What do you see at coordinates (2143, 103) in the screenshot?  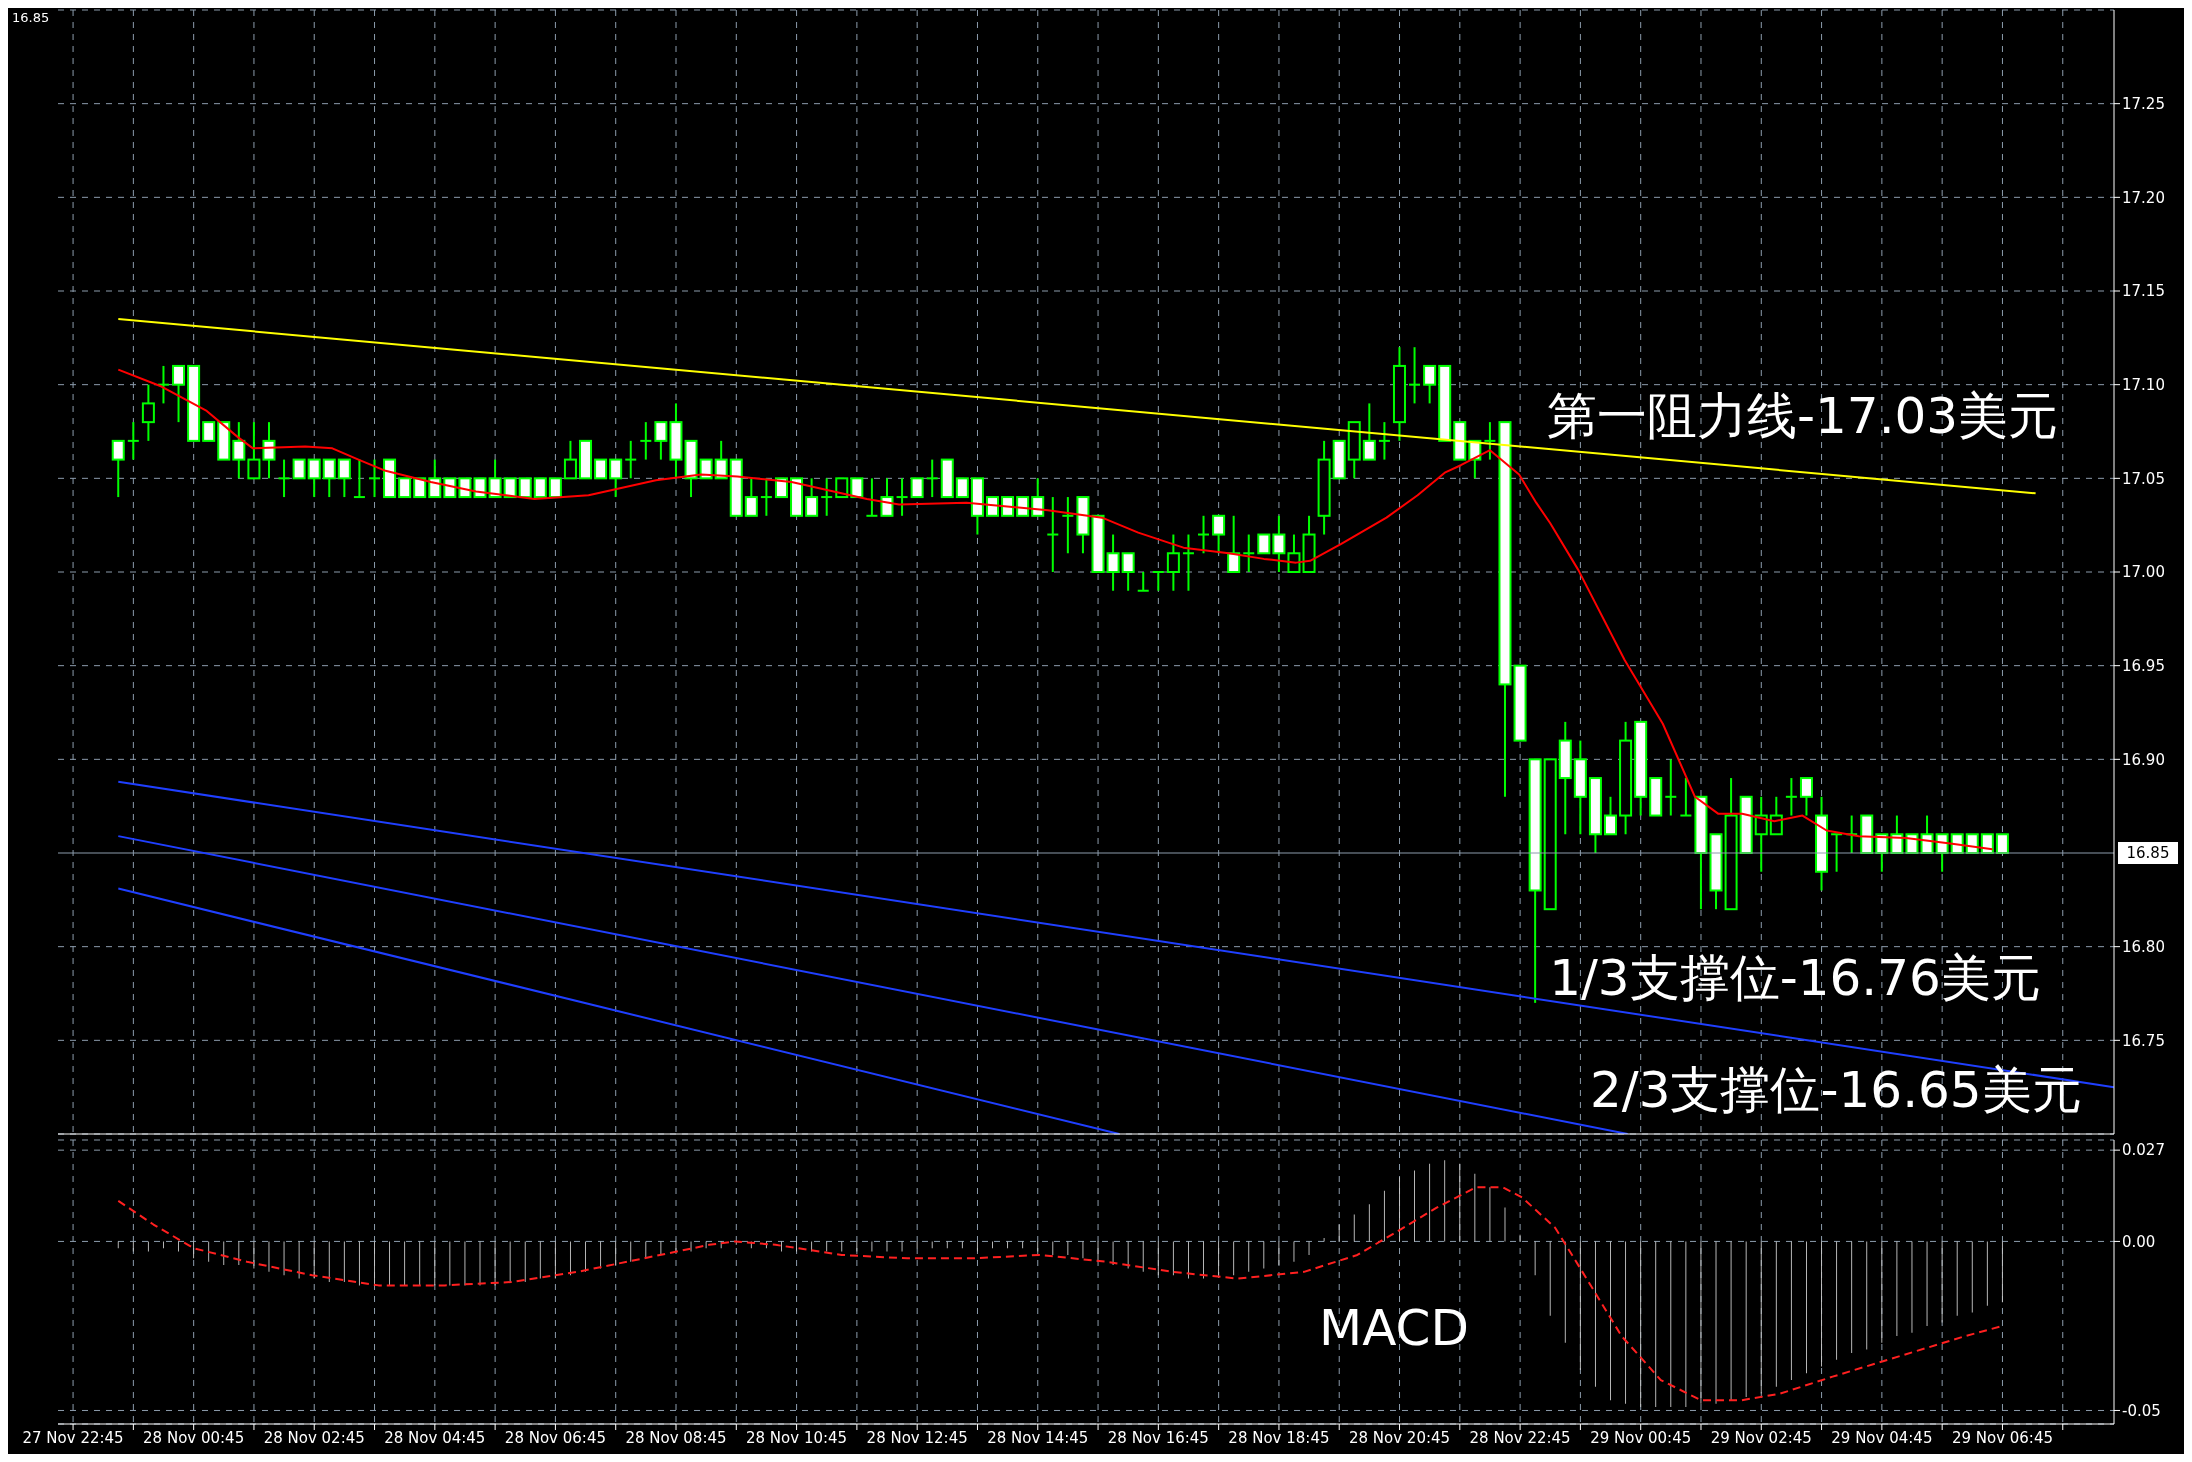 I see `y-tick-label: 17.25` at bounding box center [2143, 103].